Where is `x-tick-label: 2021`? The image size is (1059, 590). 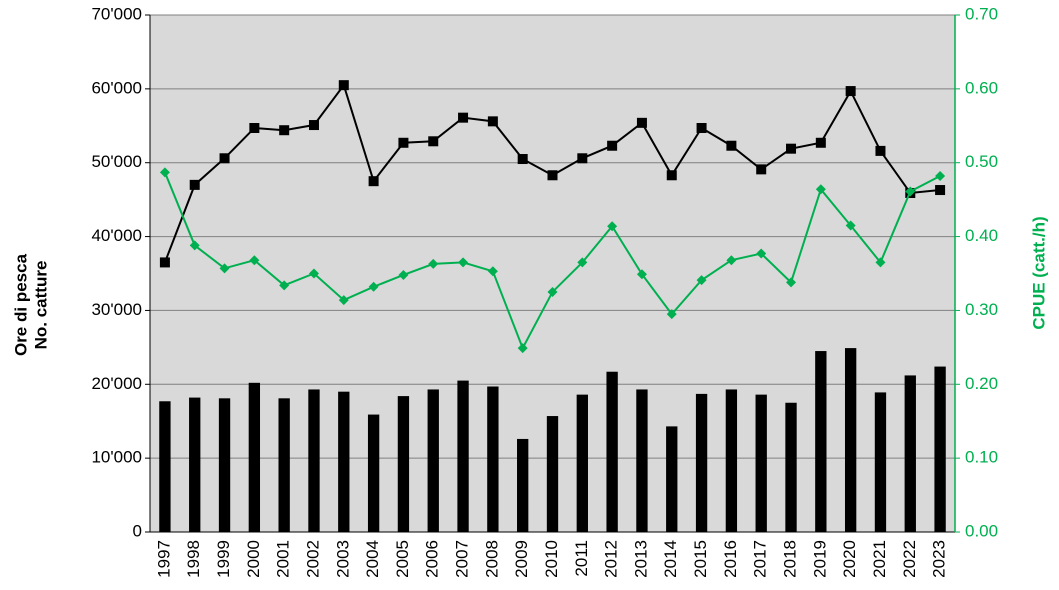 x-tick-label: 2021 is located at coordinates (879, 559).